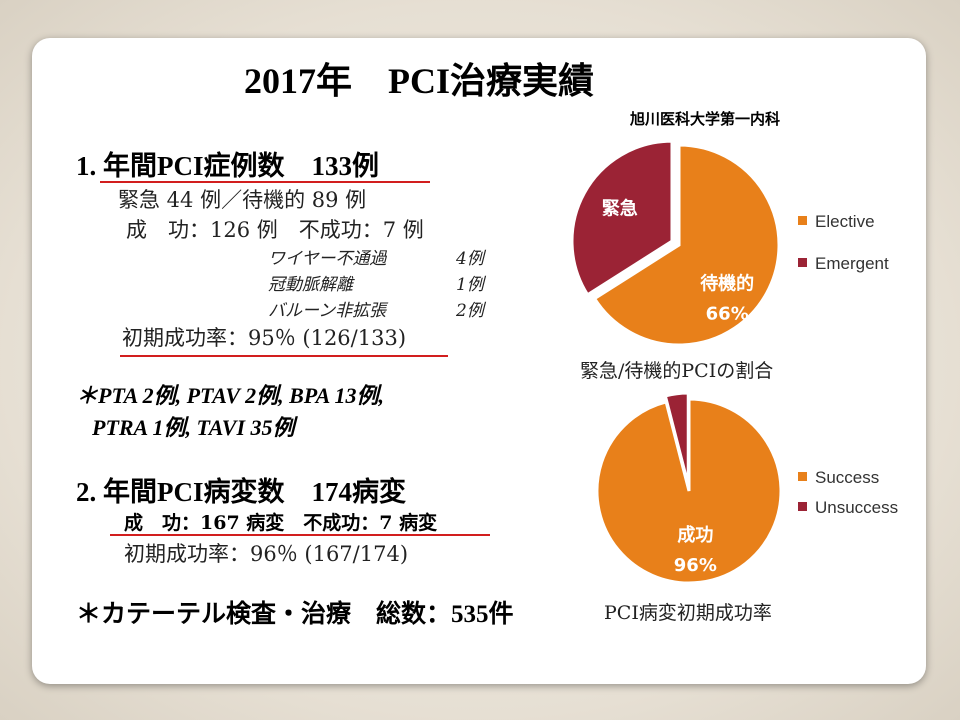 Image resolution: width=960 pixels, height=720 pixels. Describe the element at coordinates (727, 313) in the screenshot. I see `pie-value-label: 66%` at that location.